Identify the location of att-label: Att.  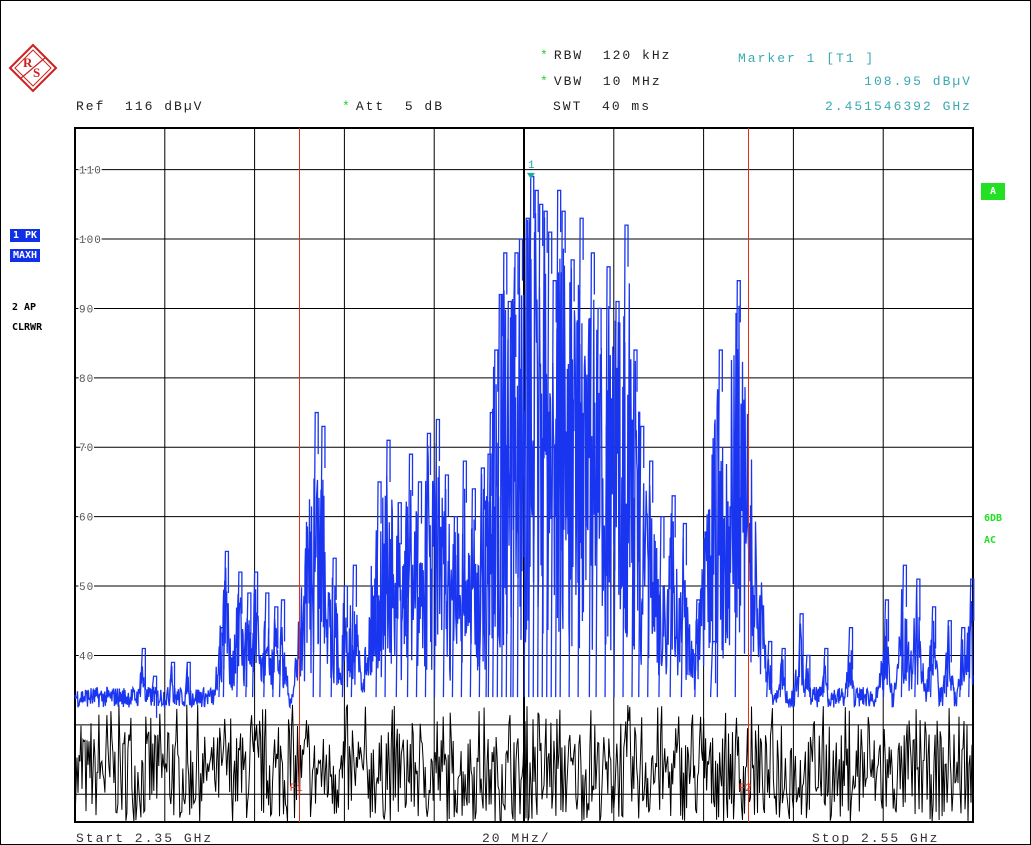
(370, 106).